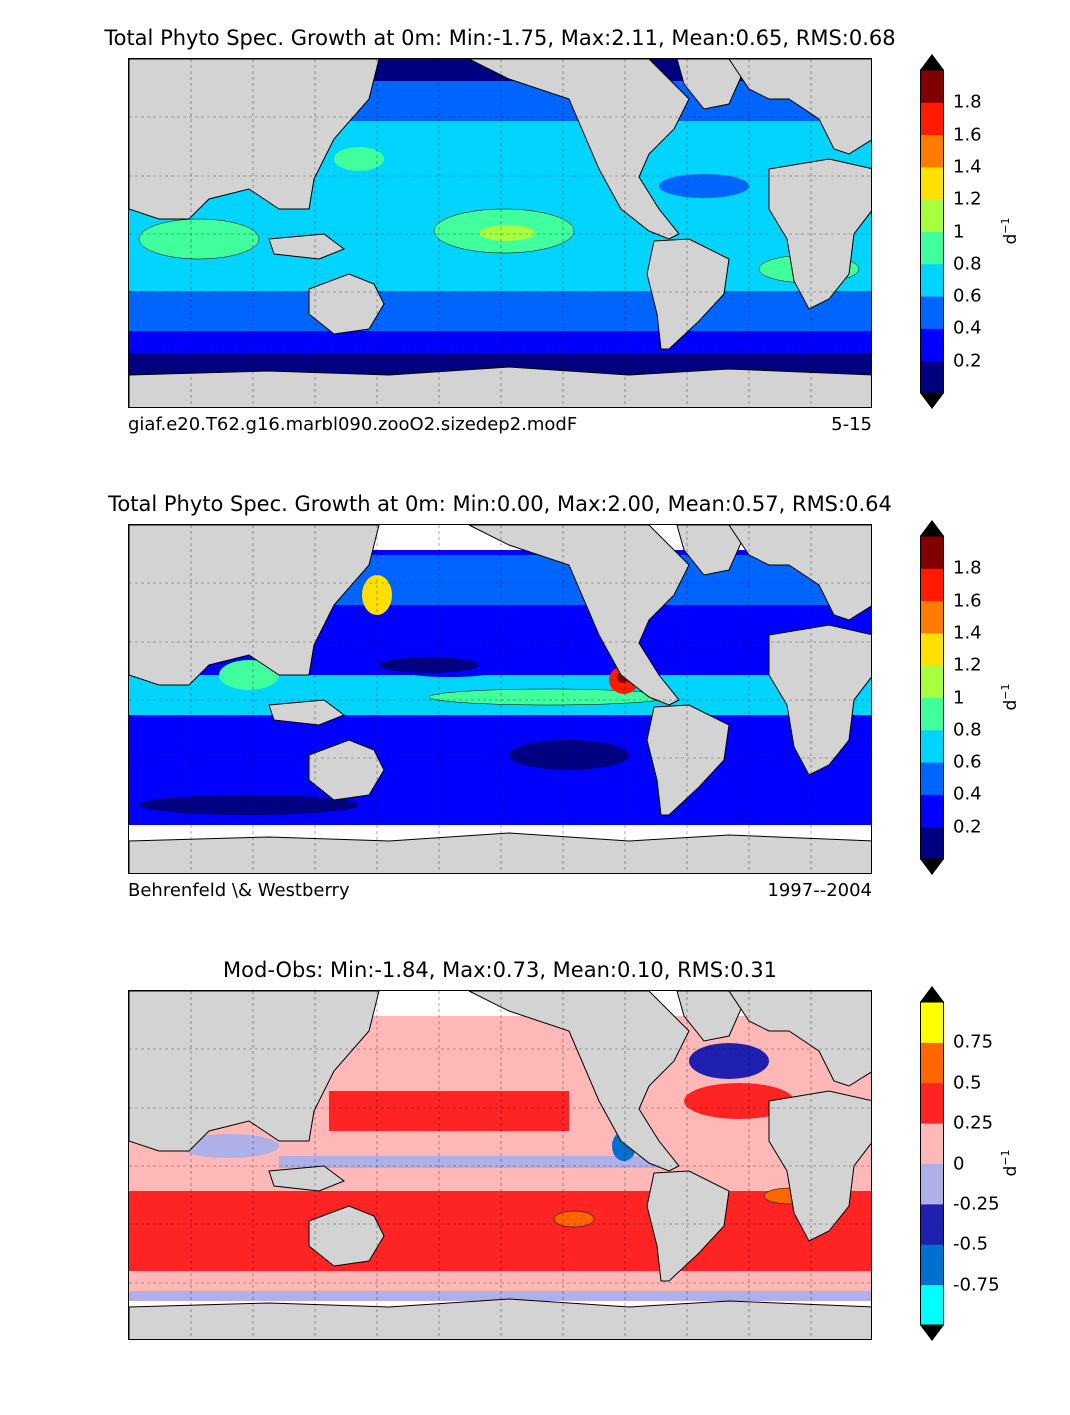 This screenshot has height=1415, width=1070. Describe the element at coordinates (500, 311) in the screenshot. I see `ocean-band-southern` at that location.